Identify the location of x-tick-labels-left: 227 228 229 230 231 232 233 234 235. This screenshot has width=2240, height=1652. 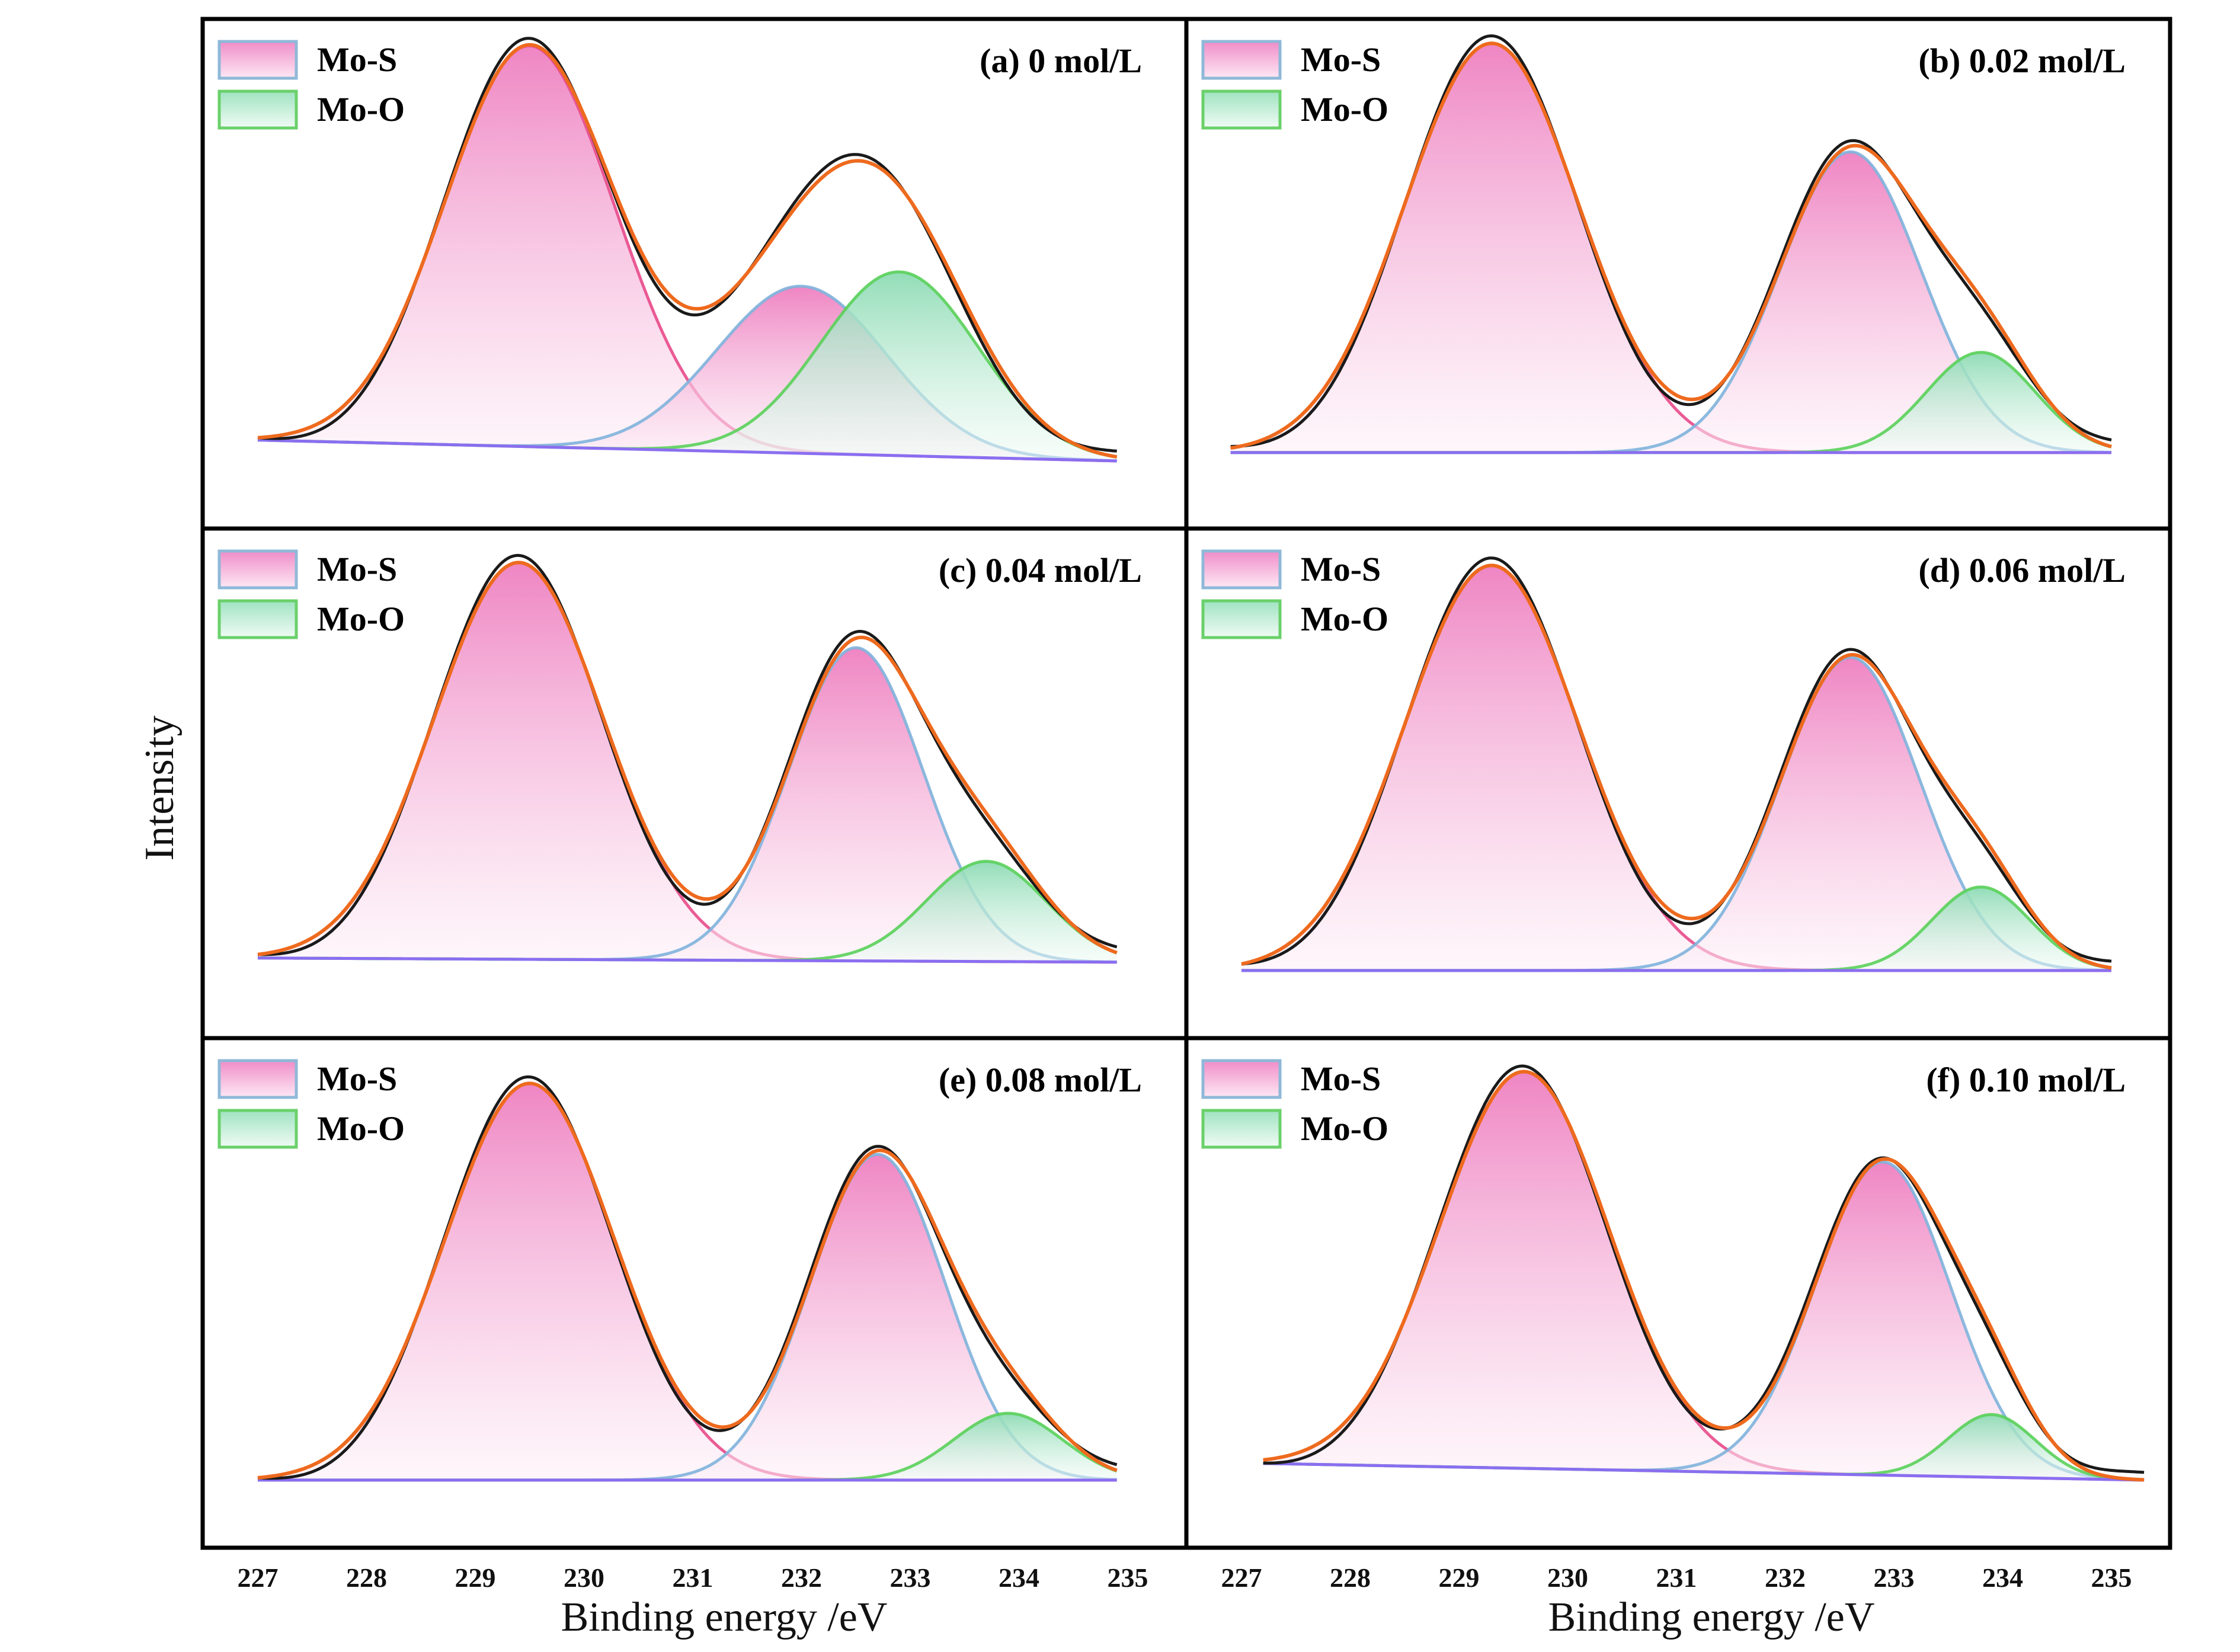
(693, 1578).